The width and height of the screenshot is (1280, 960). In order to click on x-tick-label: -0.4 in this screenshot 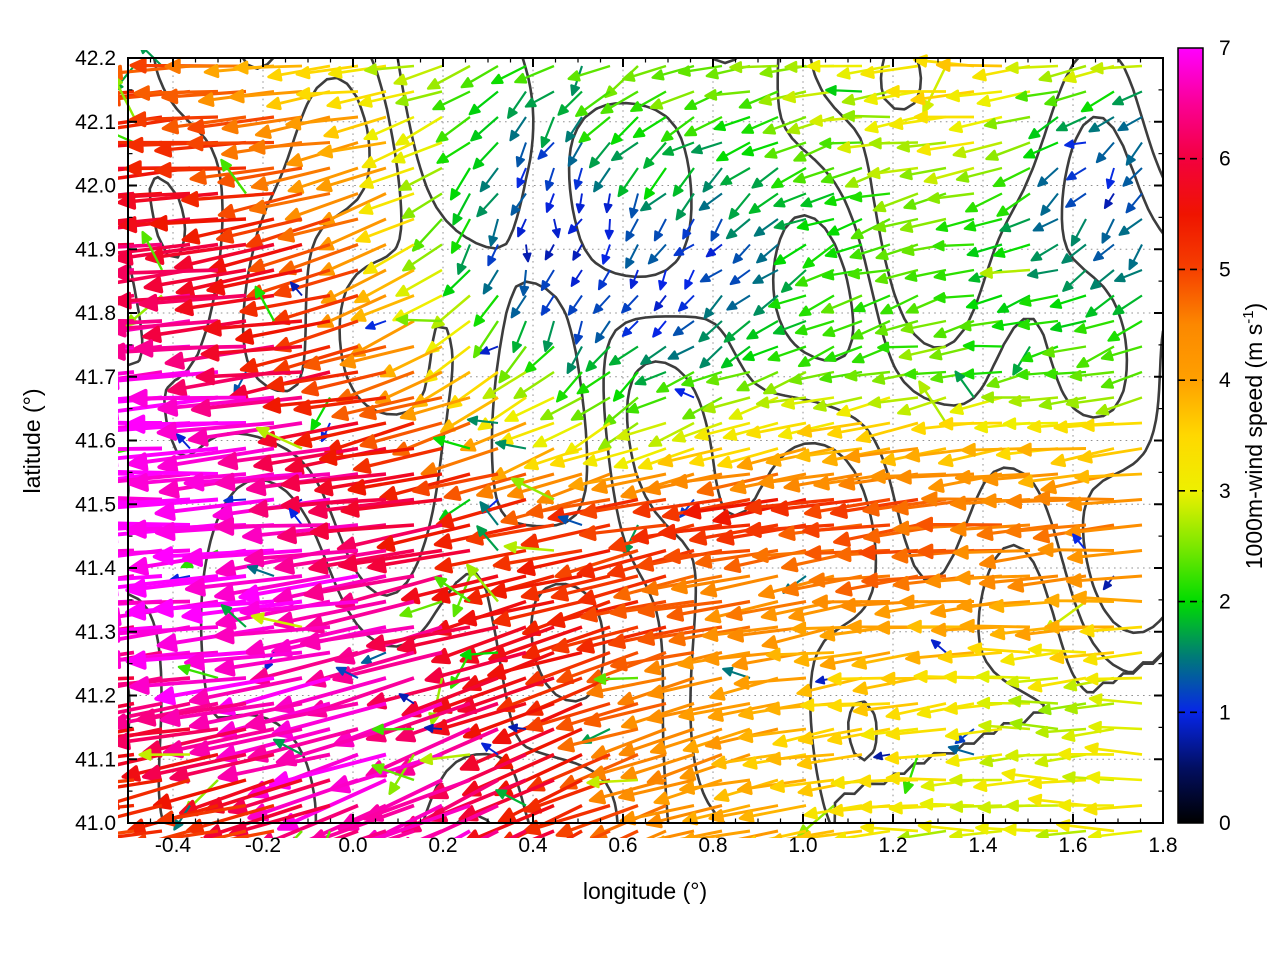, I will do `click(173, 845)`.